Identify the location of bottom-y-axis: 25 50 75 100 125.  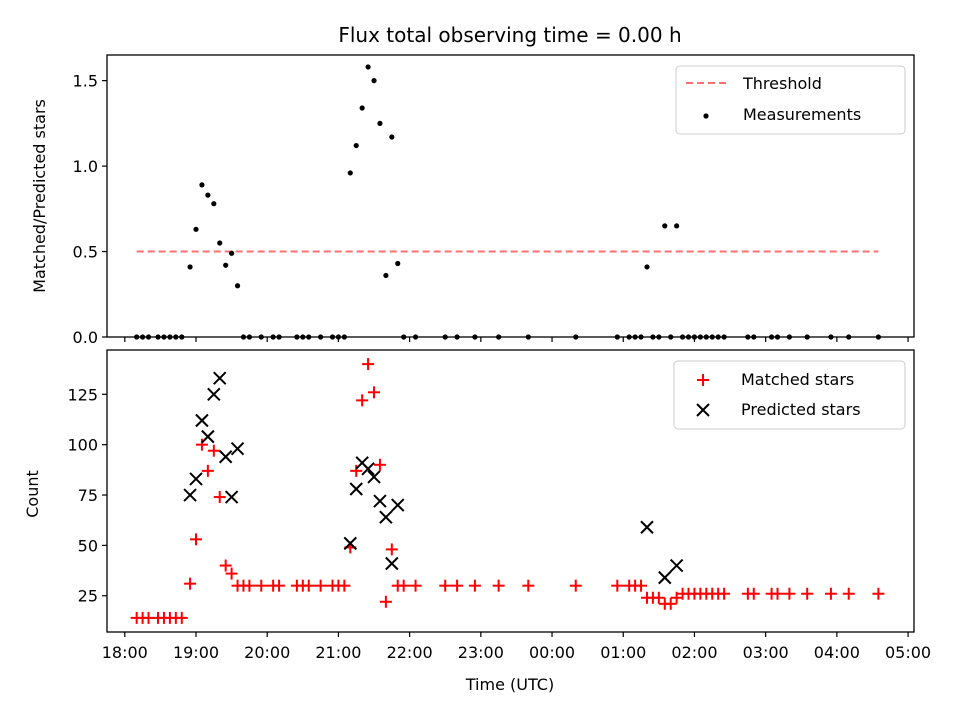
(87, 495).